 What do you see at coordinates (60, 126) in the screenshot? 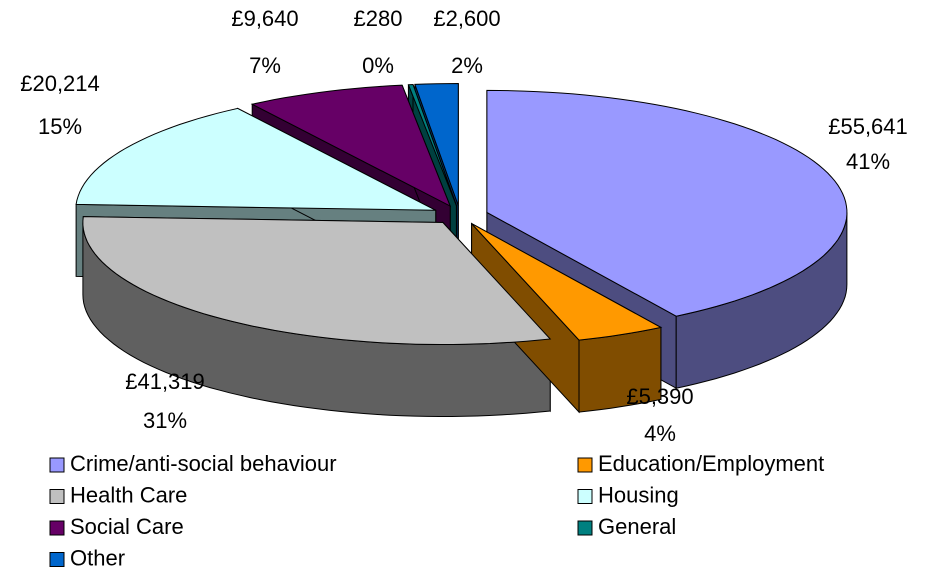
I see `percent-label: 15%` at bounding box center [60, 126].